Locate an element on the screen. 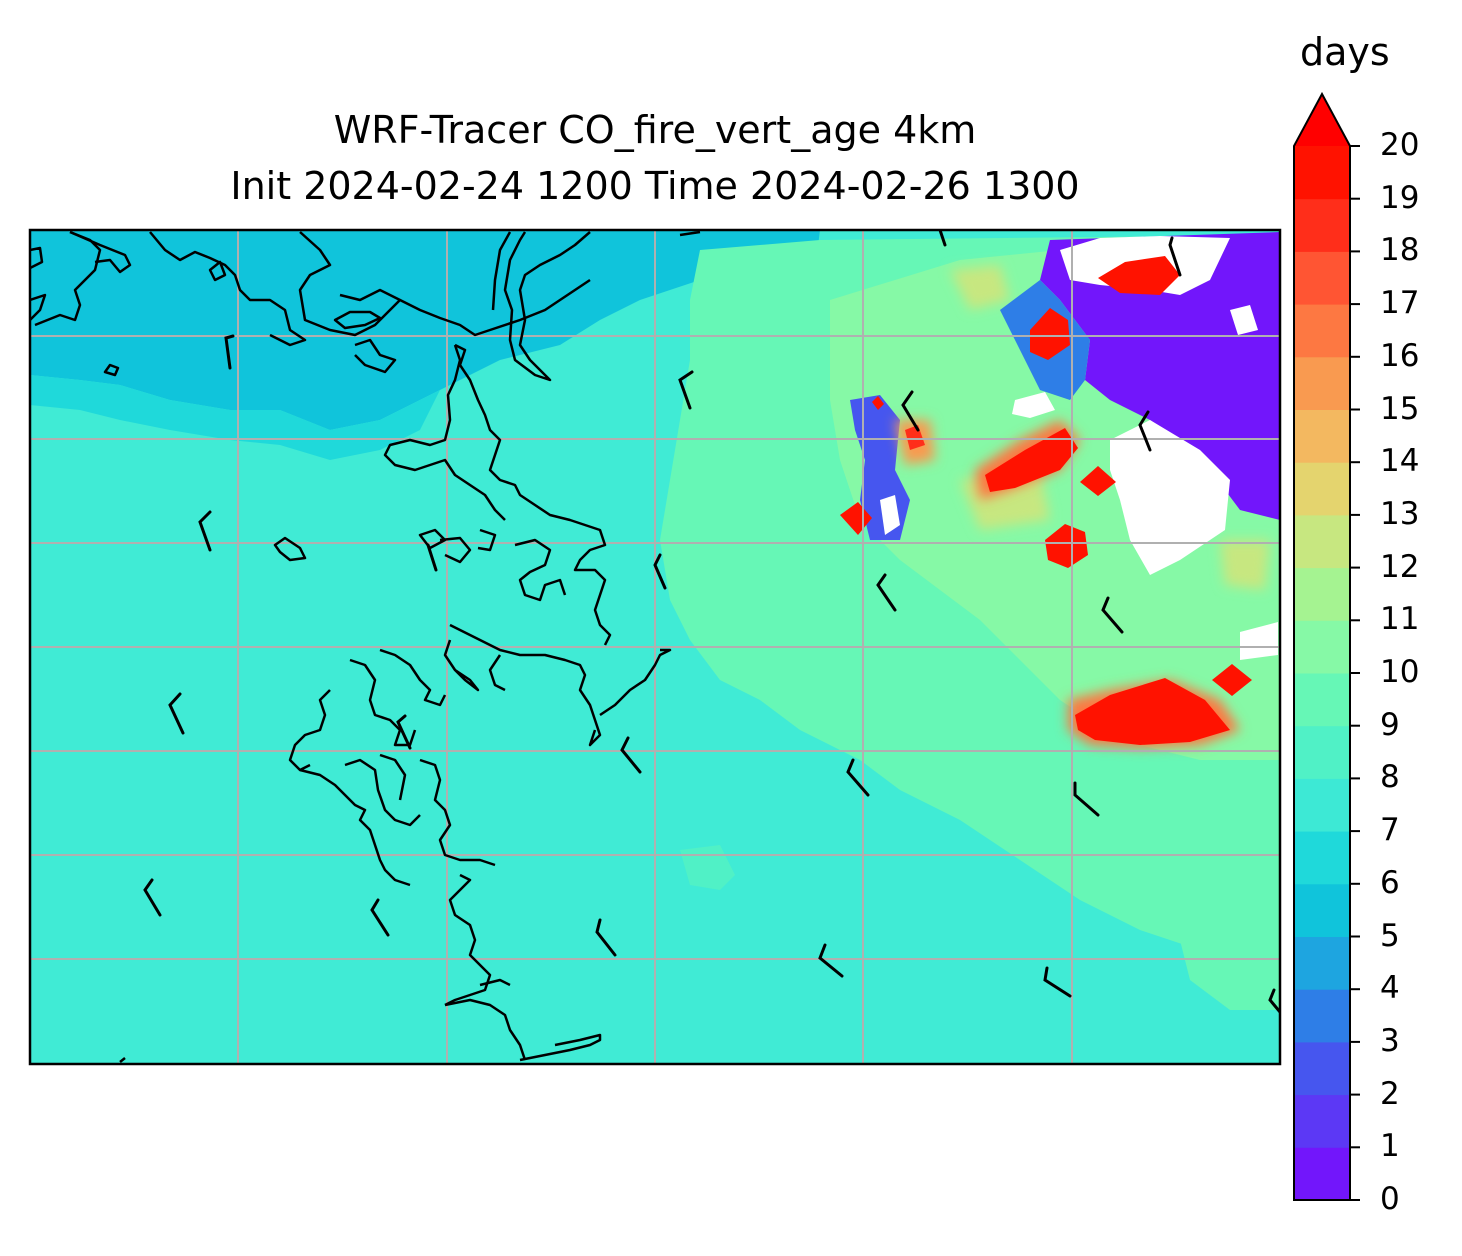 The width and height of the screenshot is (1462, 1256). colorbar-tick-label: 18 is located at coordinates (1400, 250).